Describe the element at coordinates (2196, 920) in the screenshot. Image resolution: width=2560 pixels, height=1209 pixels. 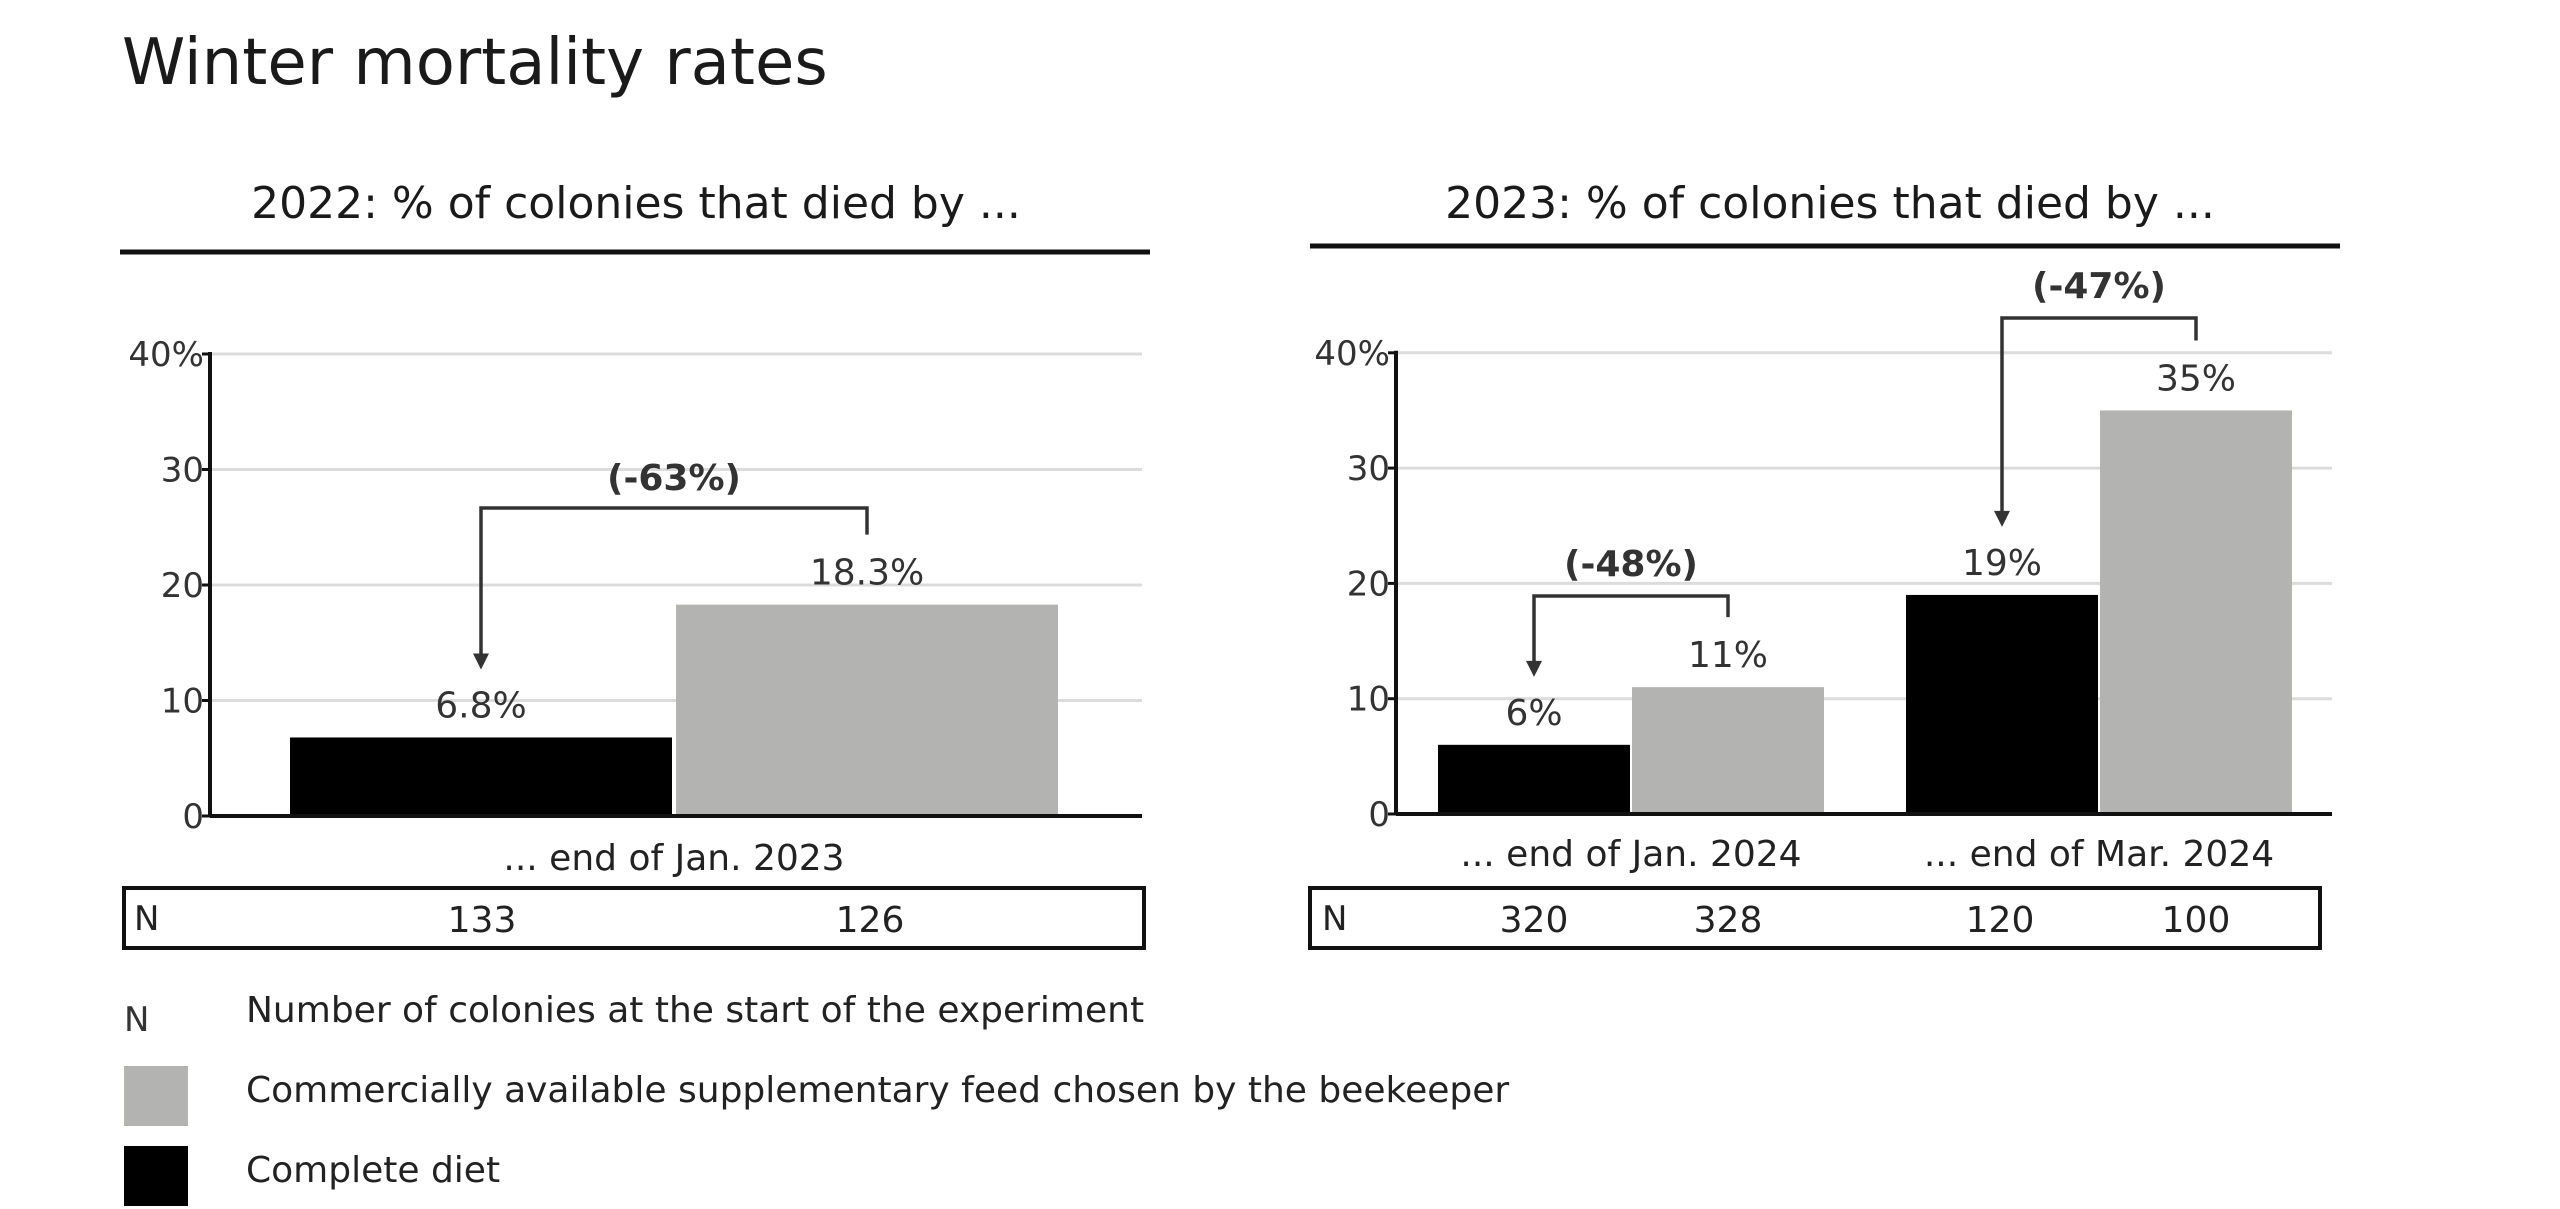
I see `n-table-value: 100` at that location.